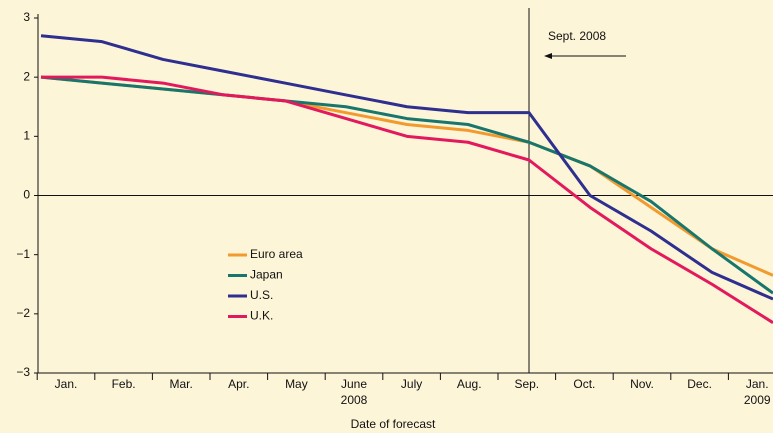  Describe the element at coordinates (354, 384) in the screenshot. I see `x-tick-label: June` at that location.